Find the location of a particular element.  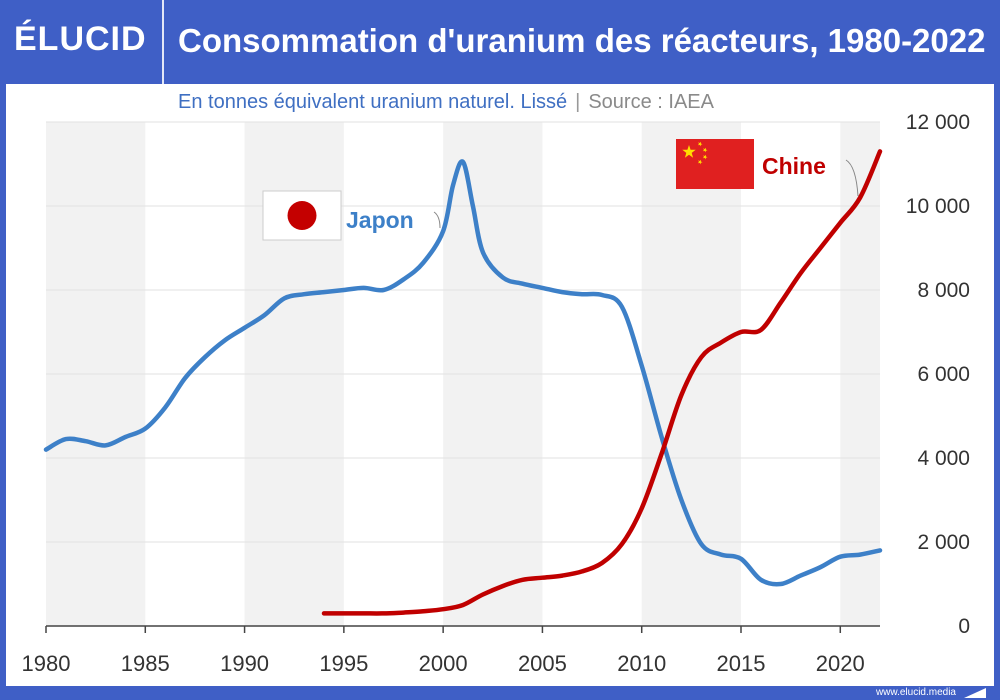

brand-logo: ÉLUCID is located at coordinates (80, 39).